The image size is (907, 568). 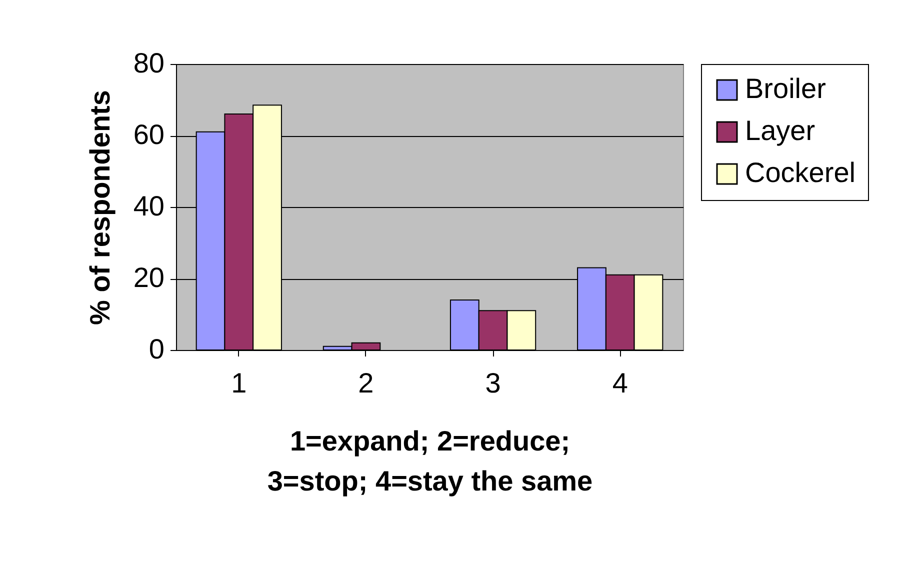 What do you see at coordinates (493, 383) in the screenshot?
I see `x-tick-label: 3` at bounding box center [493, 383].